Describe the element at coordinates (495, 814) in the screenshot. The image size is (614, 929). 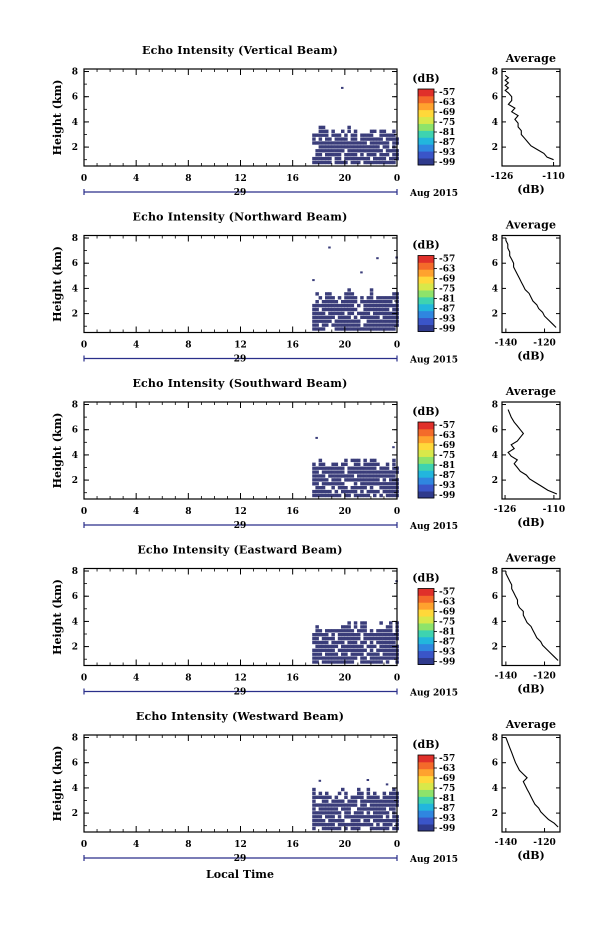
I see `average-y-tick-label: 2` at that location.